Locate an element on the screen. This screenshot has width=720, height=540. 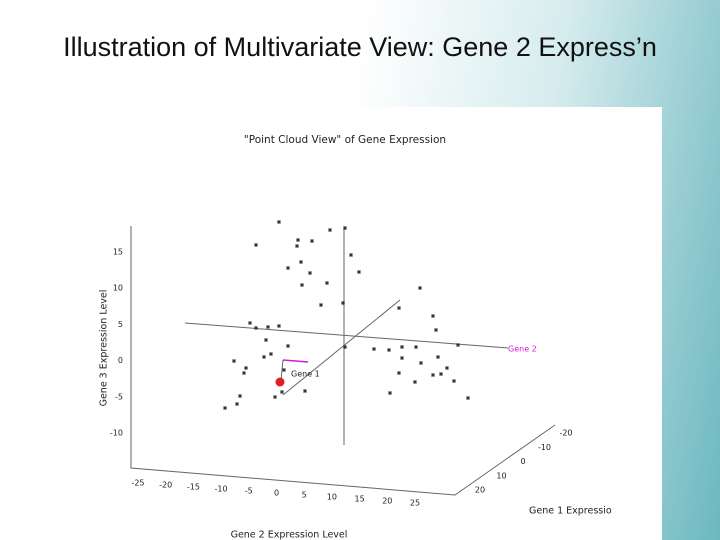
z-tick-label: 0 is located at coordinates (120, 360).